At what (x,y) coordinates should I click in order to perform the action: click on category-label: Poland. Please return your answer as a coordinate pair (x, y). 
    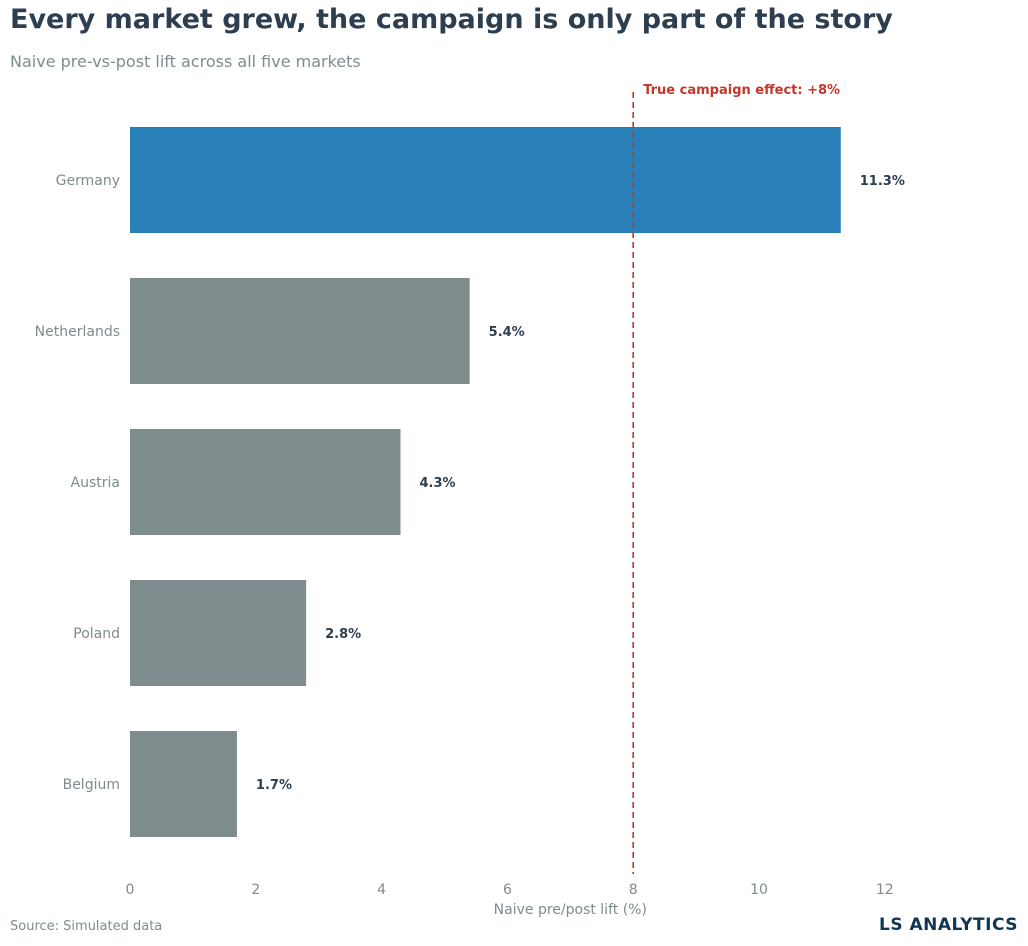
    Looking at the image, I should click on (96, 634).